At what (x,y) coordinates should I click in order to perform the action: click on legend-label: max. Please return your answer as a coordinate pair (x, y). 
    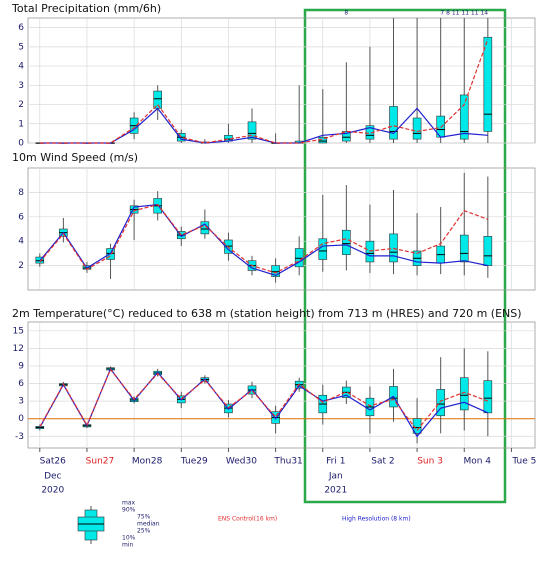
    Looking at the image, I should click on (129, 503).